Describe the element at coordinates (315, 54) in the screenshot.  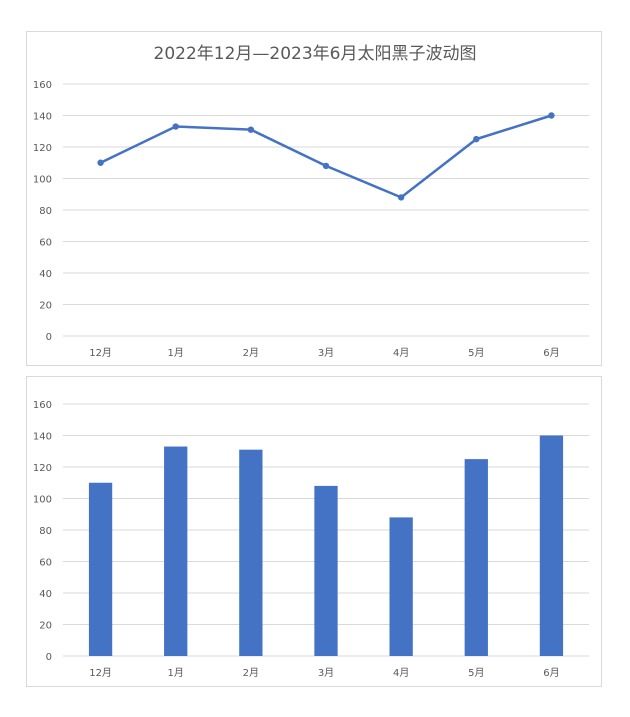
I see `chart-title: 2022年12月—2023年6月太阳黑子波动图` at that location.